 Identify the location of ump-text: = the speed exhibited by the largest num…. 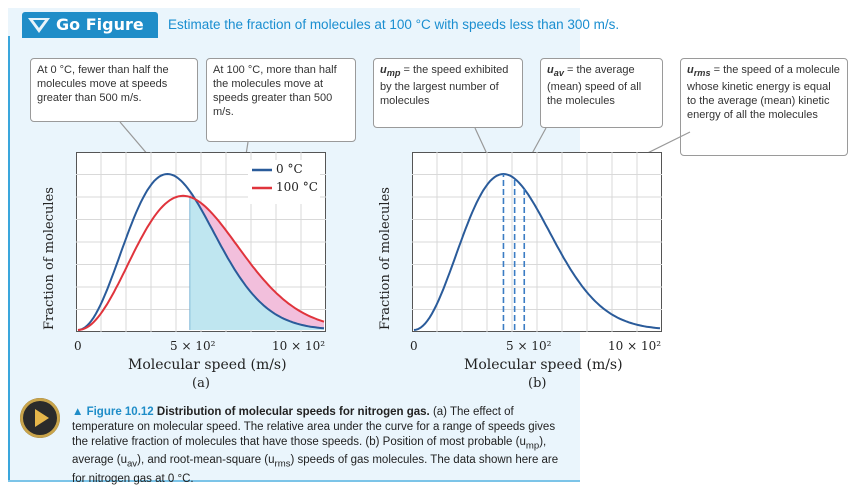
(444, 86).